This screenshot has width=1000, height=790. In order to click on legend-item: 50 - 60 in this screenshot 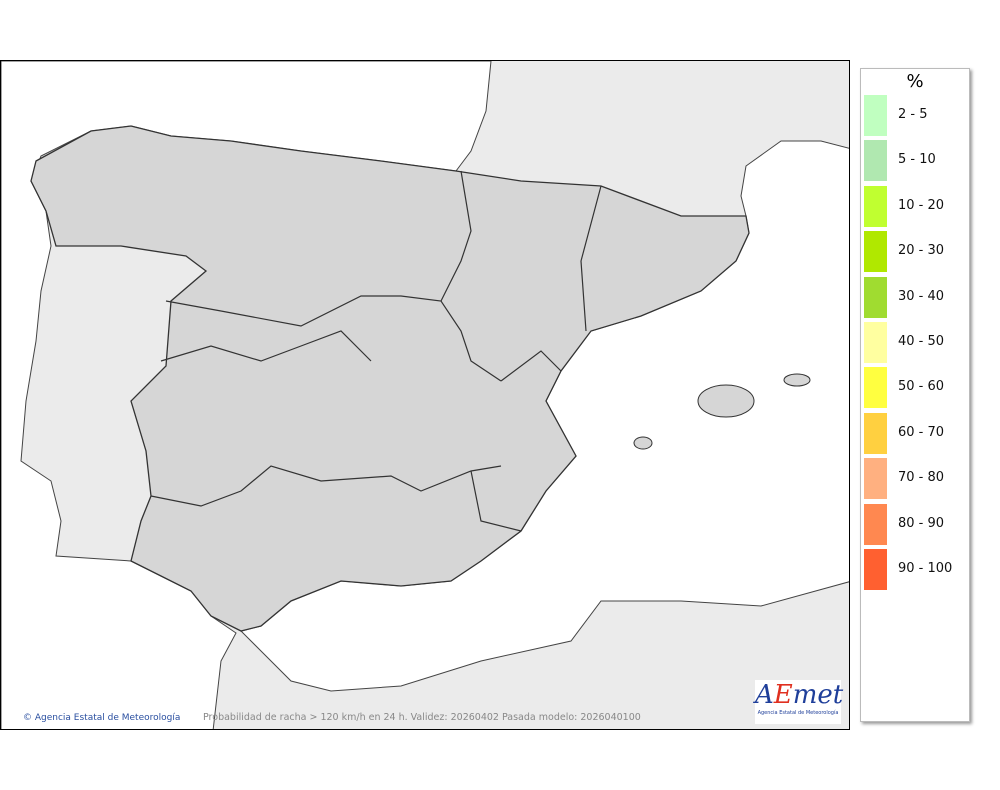, I will do `click(915, 389)`.